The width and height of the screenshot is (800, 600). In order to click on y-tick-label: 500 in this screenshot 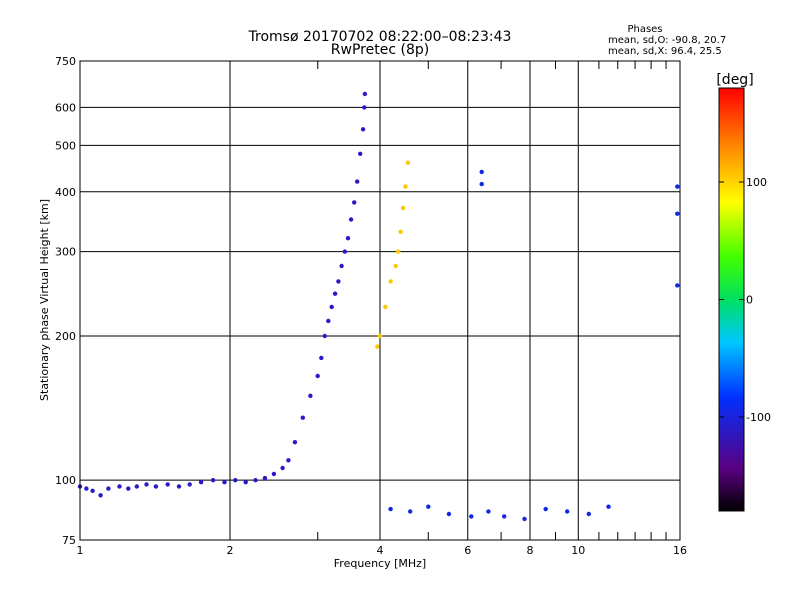, I will do `click(65, 145)`.